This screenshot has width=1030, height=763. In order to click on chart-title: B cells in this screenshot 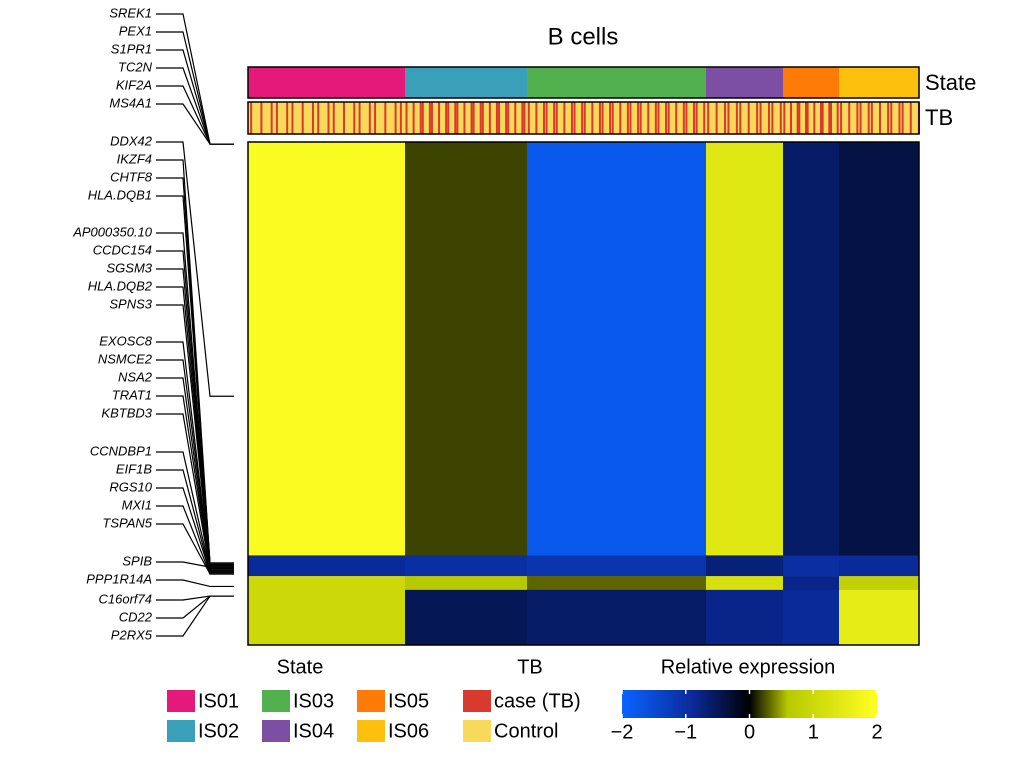, I will do `click(583, 36)`.